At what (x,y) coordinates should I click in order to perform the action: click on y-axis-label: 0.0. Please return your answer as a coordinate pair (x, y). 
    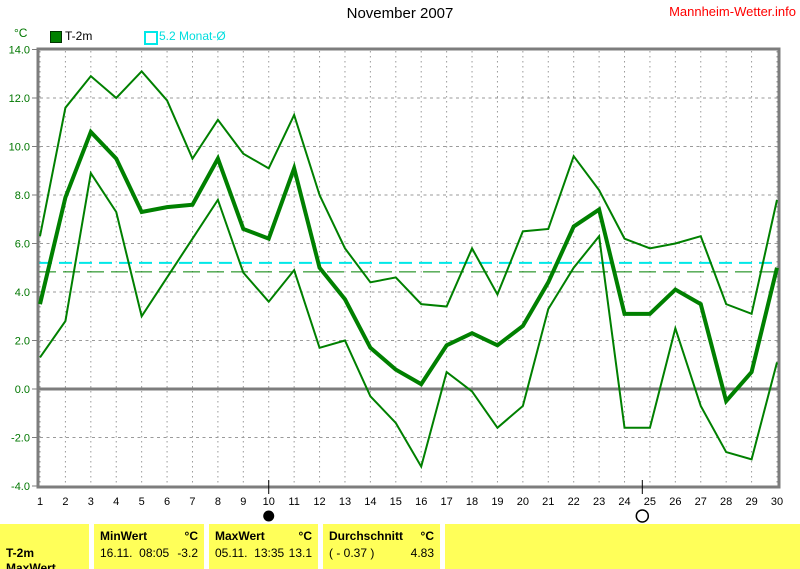
    Looking at the image, I should click on (22, 390).